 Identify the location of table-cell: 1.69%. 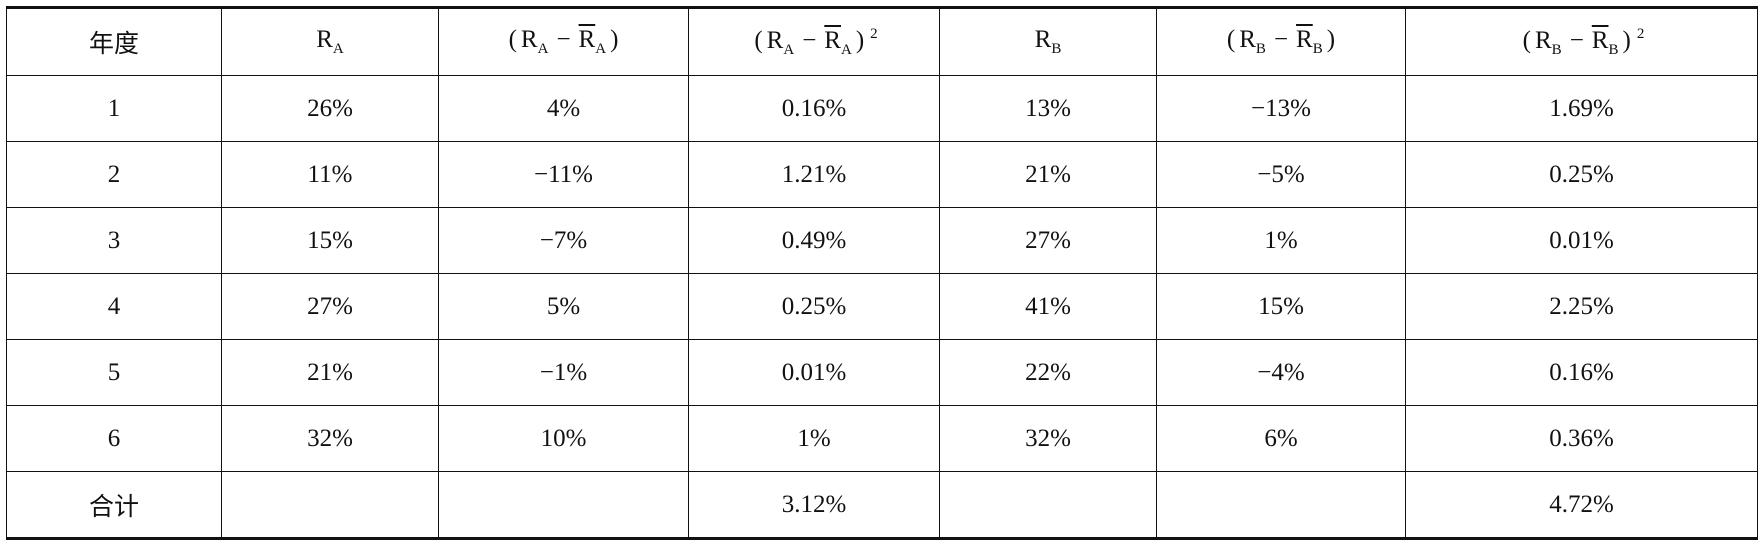
(1581, 108).